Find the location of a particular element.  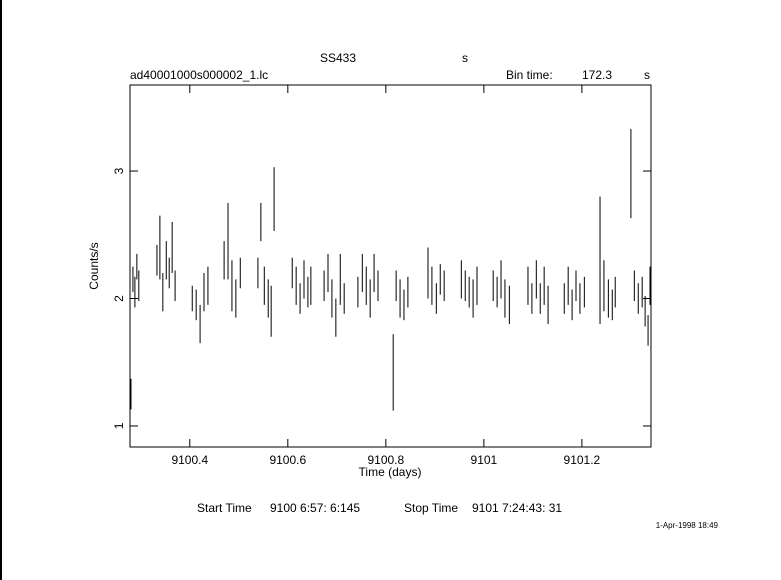

y-tick-label: 1 is located at coordinates (119, 425).